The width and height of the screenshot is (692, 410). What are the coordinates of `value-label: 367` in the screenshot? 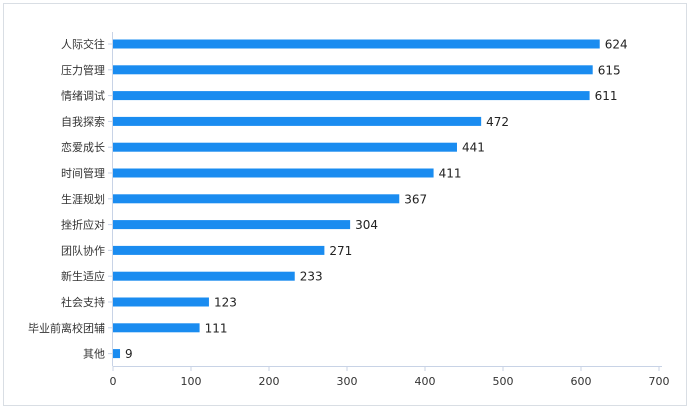 It's located at (415, 199).